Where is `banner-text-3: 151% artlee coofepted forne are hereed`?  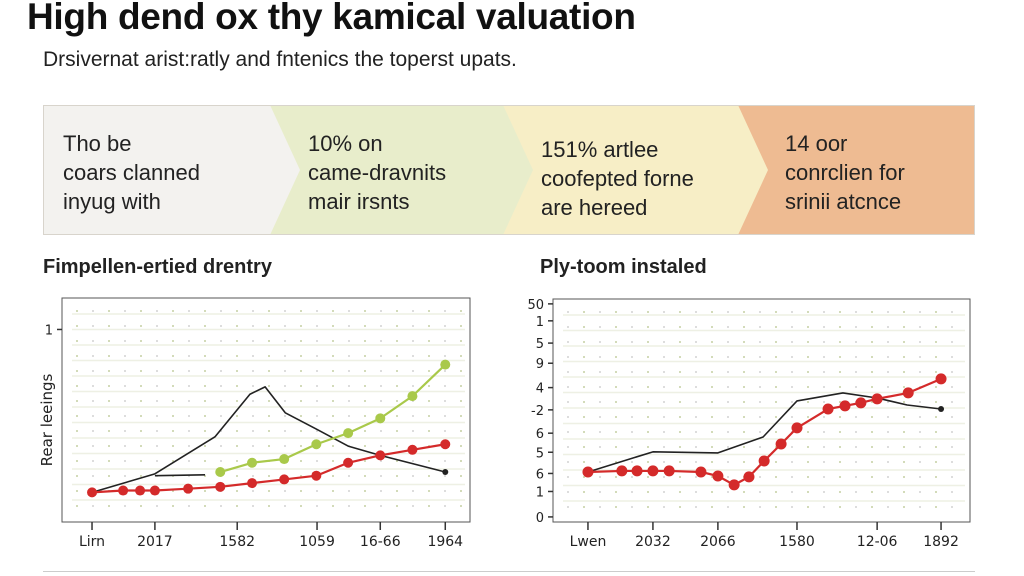 banner-text-3: 151% artlee coofepted forne are hereed is located at coordinates (617, 178).